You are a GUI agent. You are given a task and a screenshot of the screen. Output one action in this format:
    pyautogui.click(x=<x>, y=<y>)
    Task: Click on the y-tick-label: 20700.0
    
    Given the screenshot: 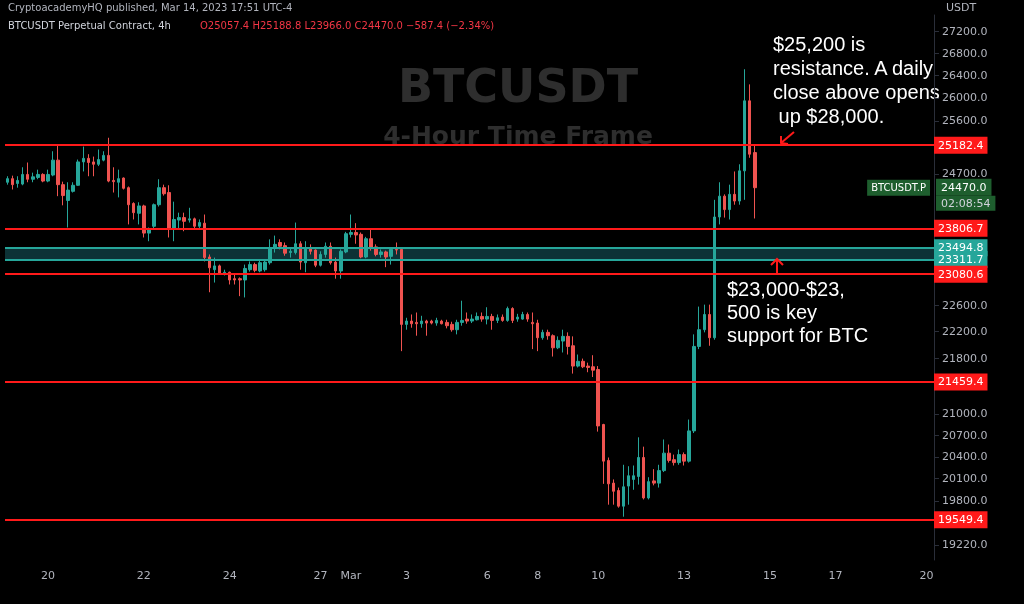 What is the action you would take?
    pyautogui.click(x=965, y=435)
    